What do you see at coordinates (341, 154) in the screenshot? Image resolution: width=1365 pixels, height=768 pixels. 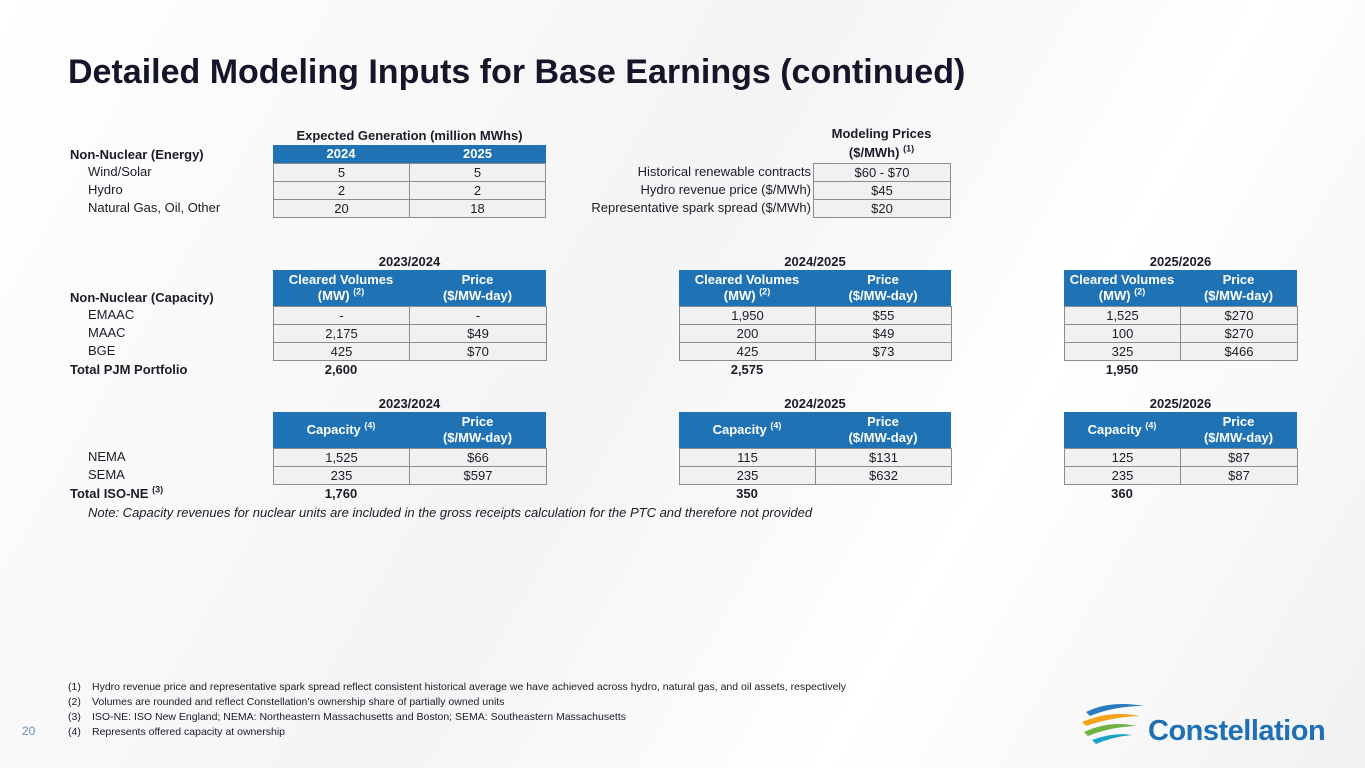 I see `gen-year: 2024` at bounding box center [341, 154].